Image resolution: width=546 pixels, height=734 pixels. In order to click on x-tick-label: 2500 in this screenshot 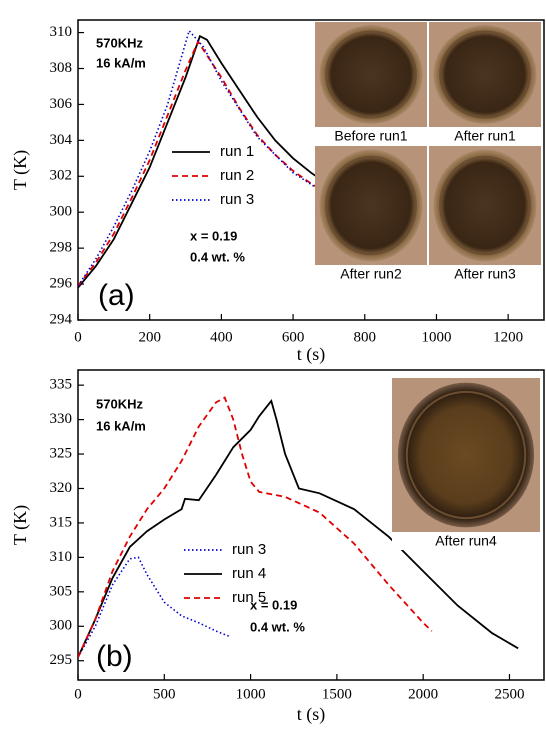, I will do `click(509, 694)`.